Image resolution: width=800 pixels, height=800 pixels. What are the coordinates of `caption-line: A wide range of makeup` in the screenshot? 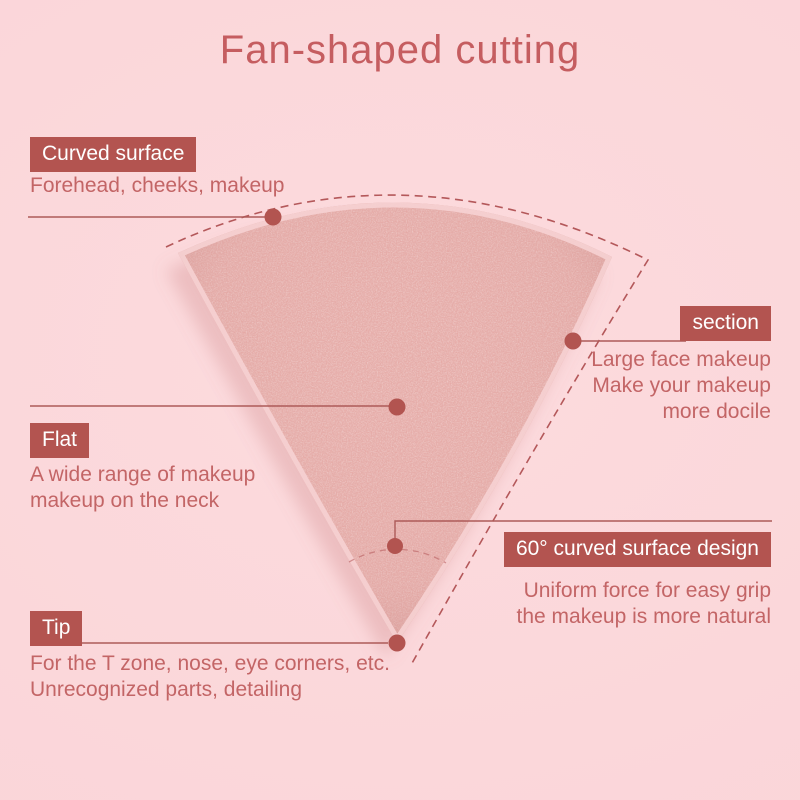 It's located at (143, 474).